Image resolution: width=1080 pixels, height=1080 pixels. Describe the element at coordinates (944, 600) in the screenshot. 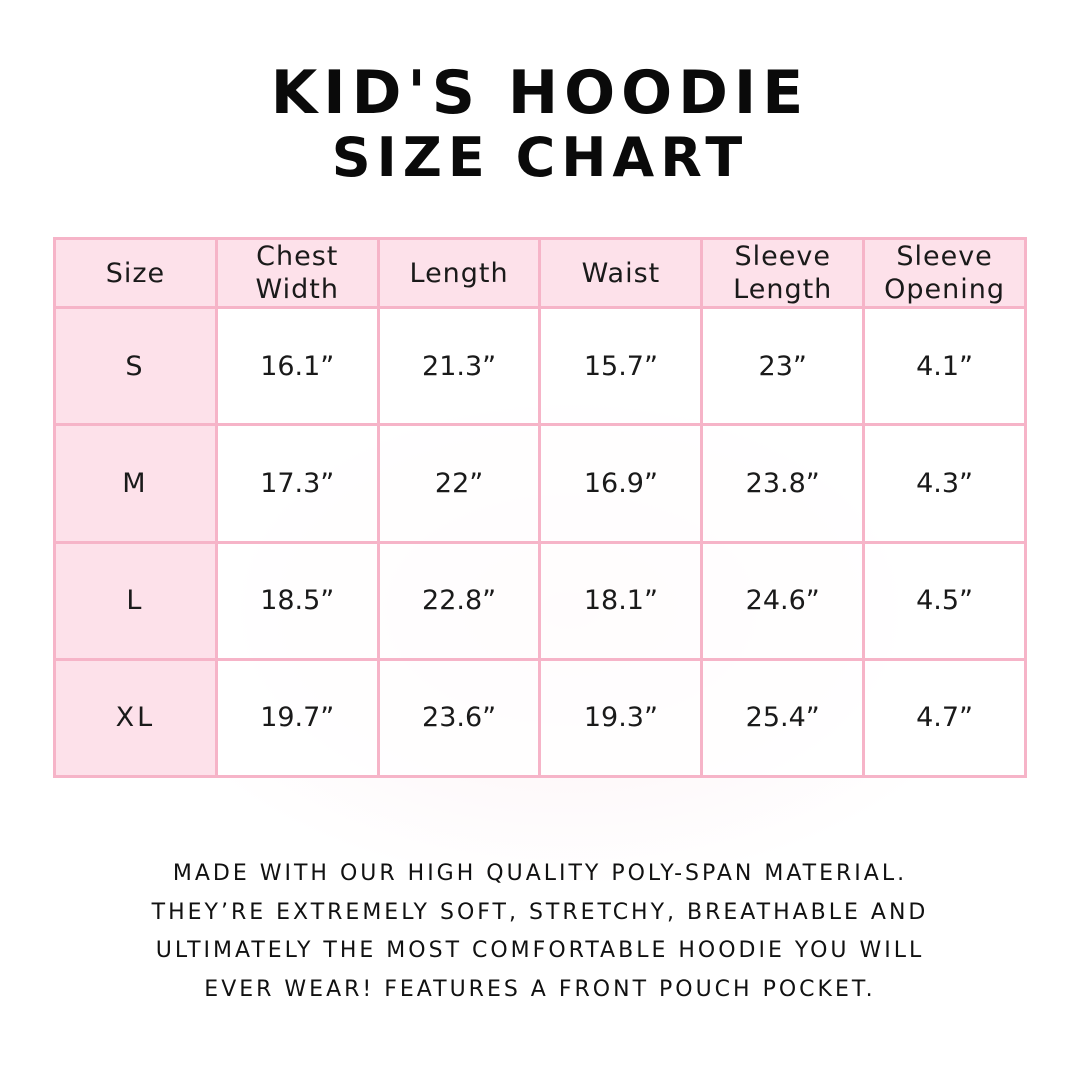

I see `measurement-cell: 4.5”` at that location.